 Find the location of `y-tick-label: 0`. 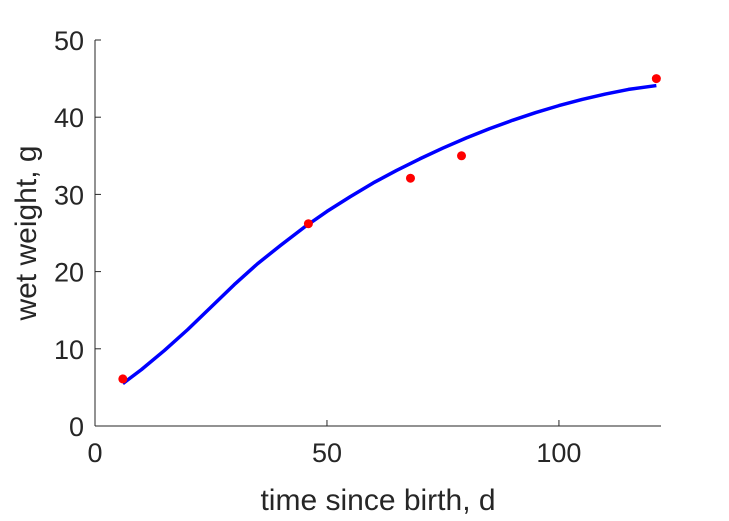

y-tick-label: 0 is located at coordinates (76, 427).